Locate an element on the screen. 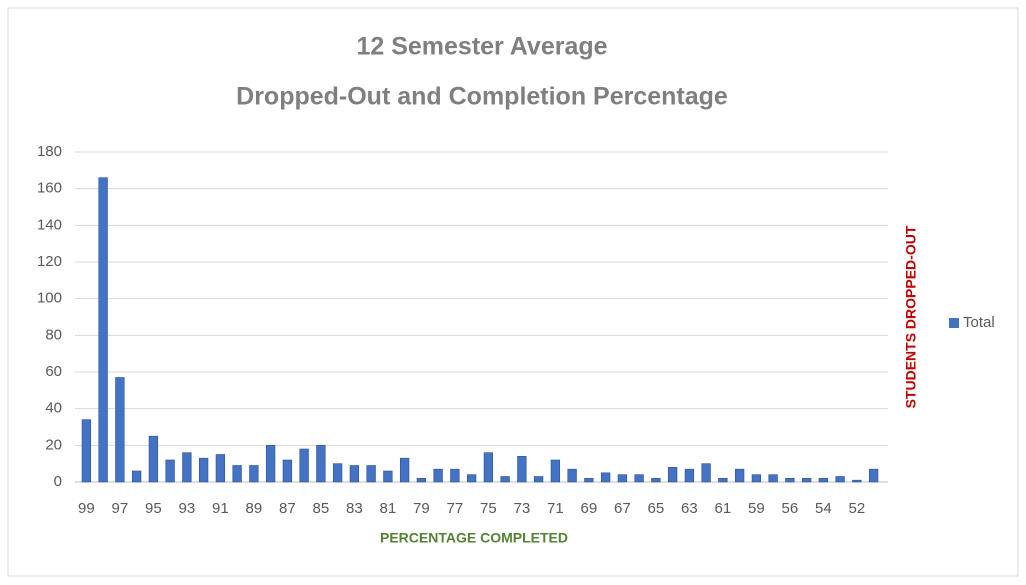 The height and width of the screenshot is (585, 1026). x-tick-label: 56 is located at coordinates (790, 508).